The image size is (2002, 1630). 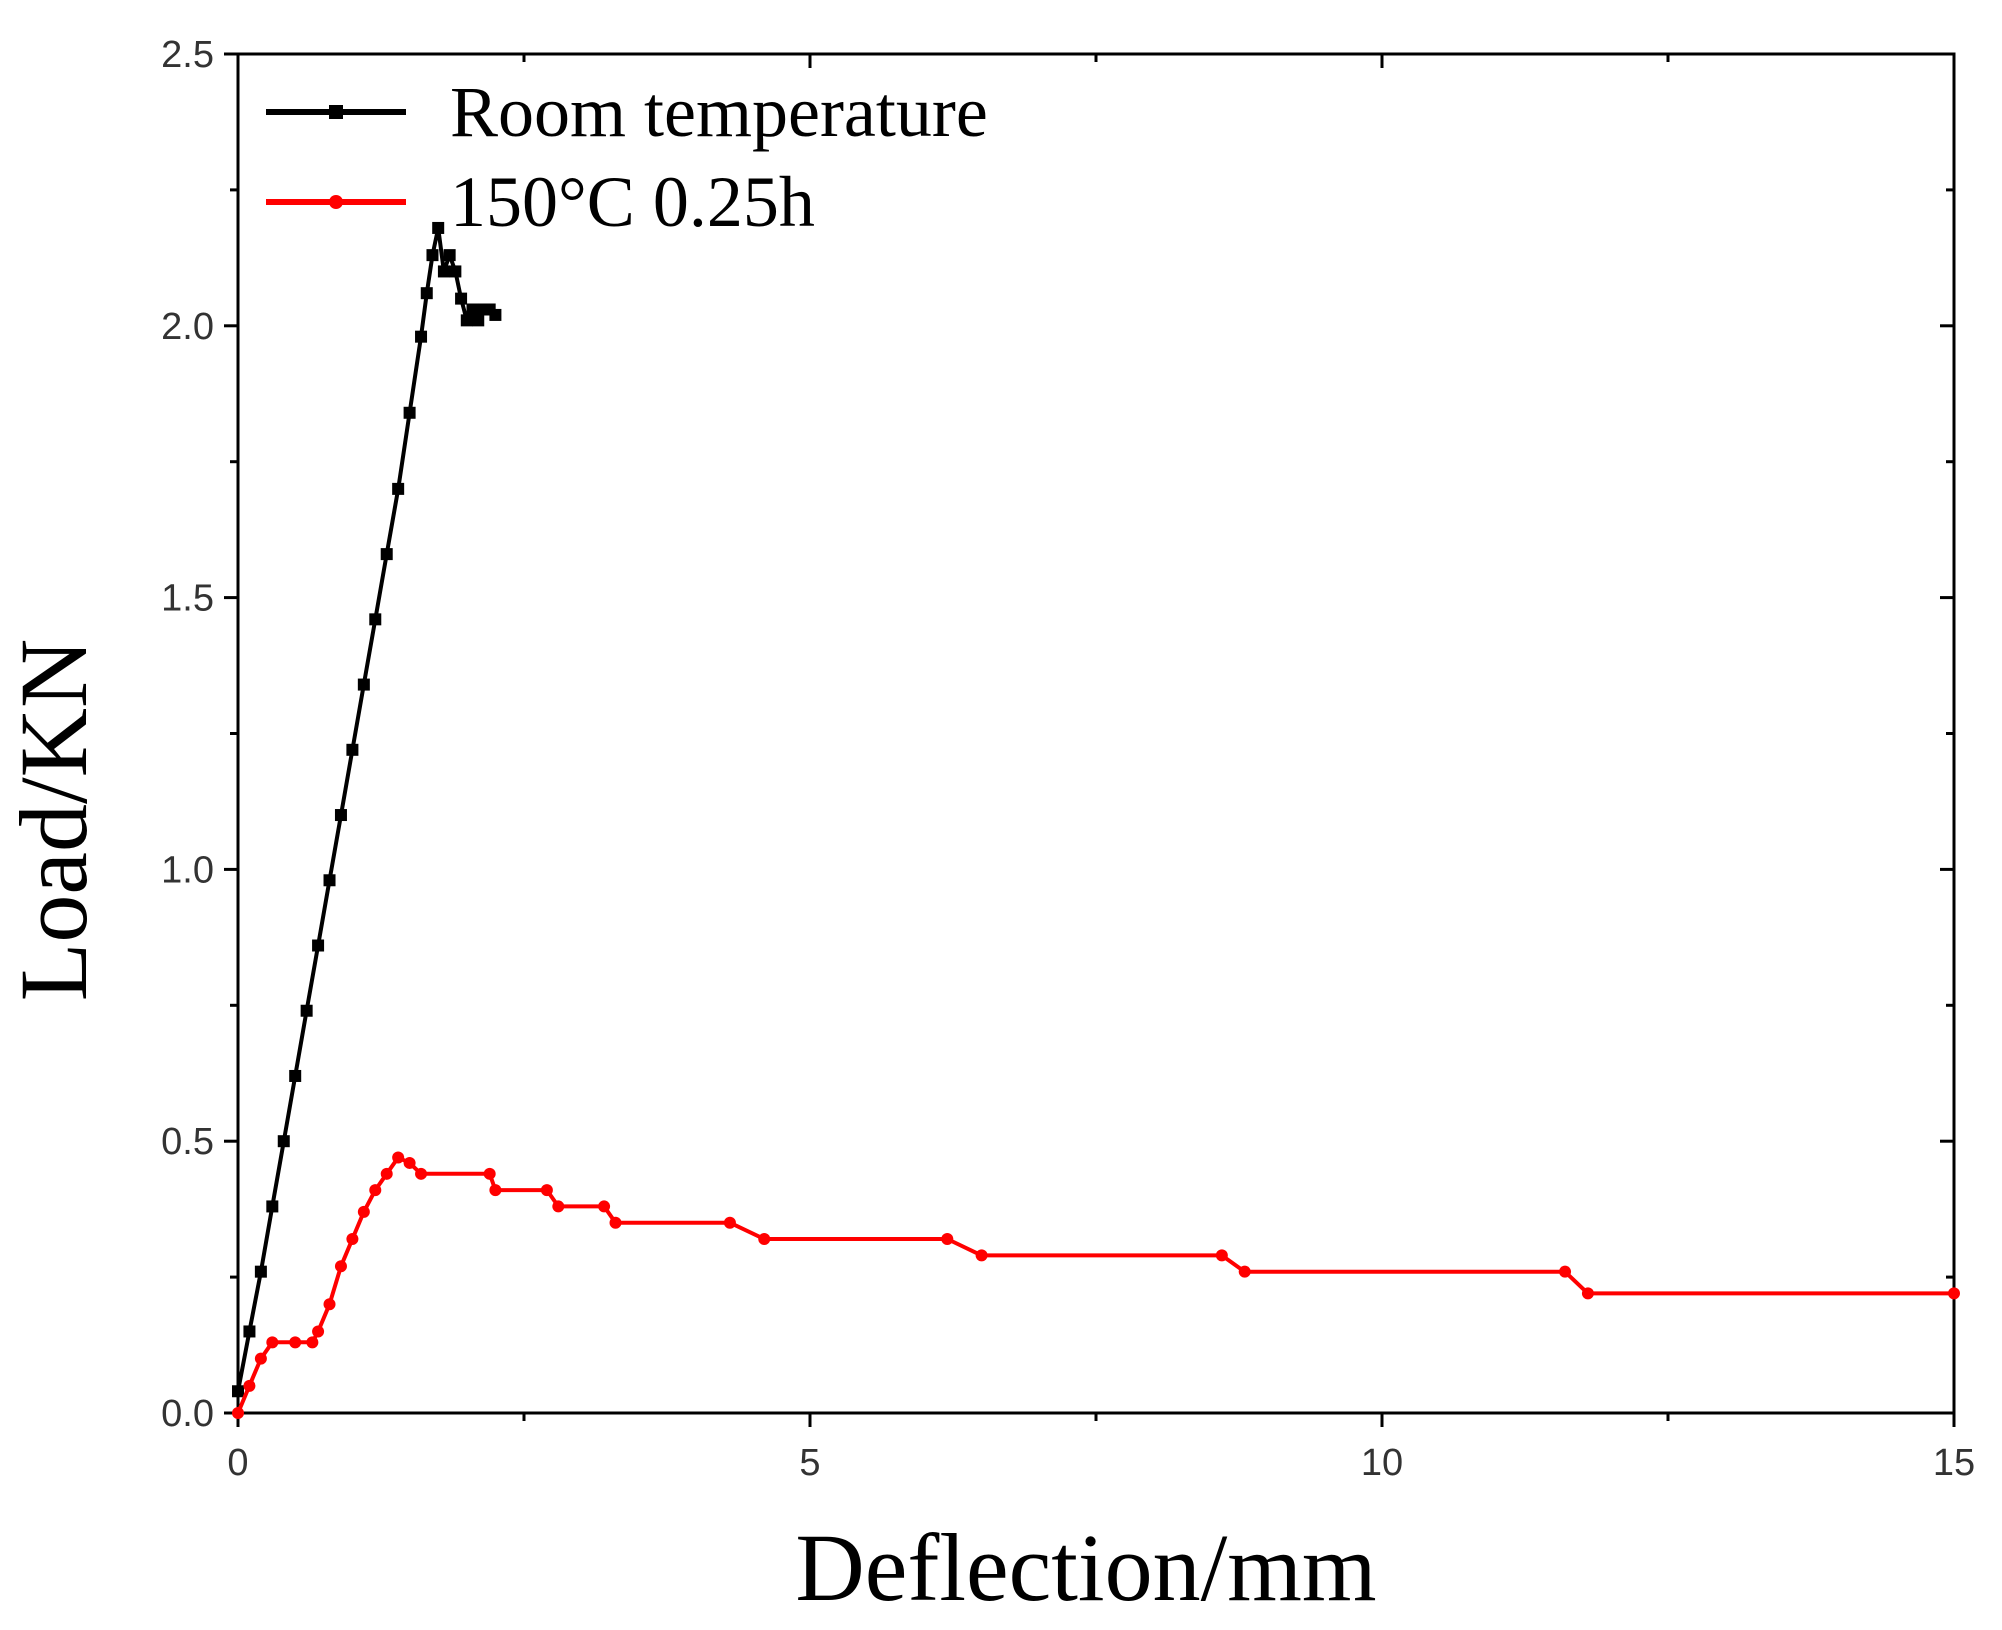 I want to click on x-tick-label: 0, so click(x=237, y=1463).